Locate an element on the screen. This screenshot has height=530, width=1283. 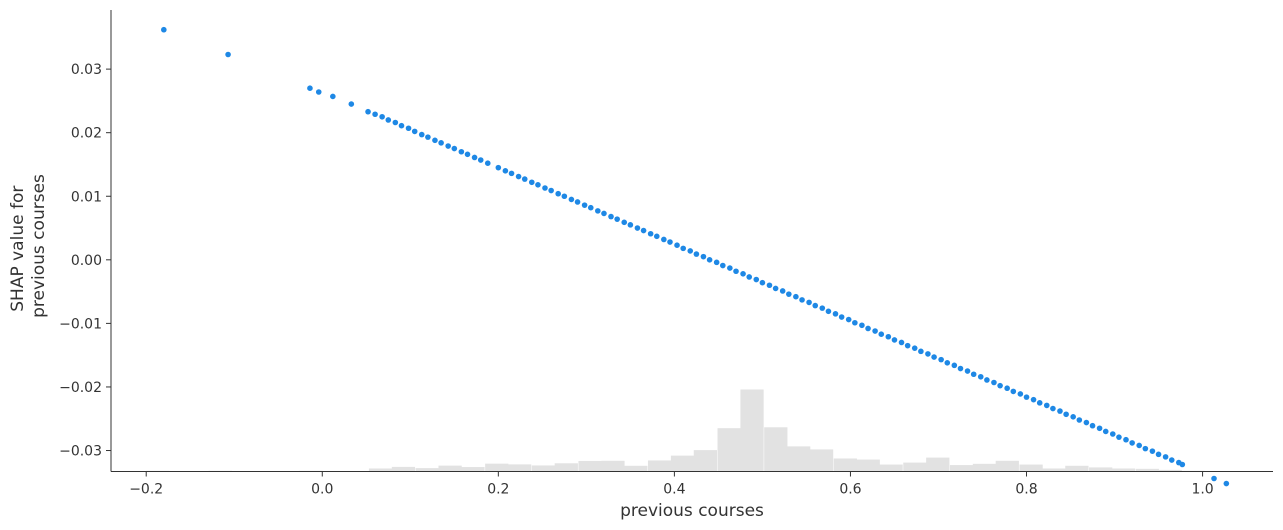
y-tick-label: −0.01 is located at coordinates (80, 324).